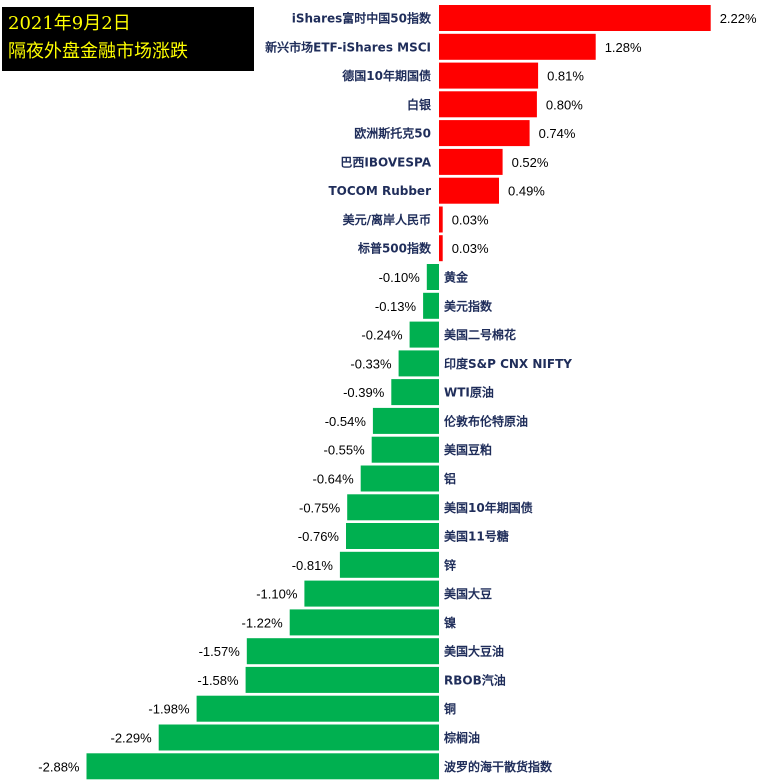 The width and height of the screenshot is (761, 782). I want to click on category-label: 德国10年期国债, so click(386, 75).